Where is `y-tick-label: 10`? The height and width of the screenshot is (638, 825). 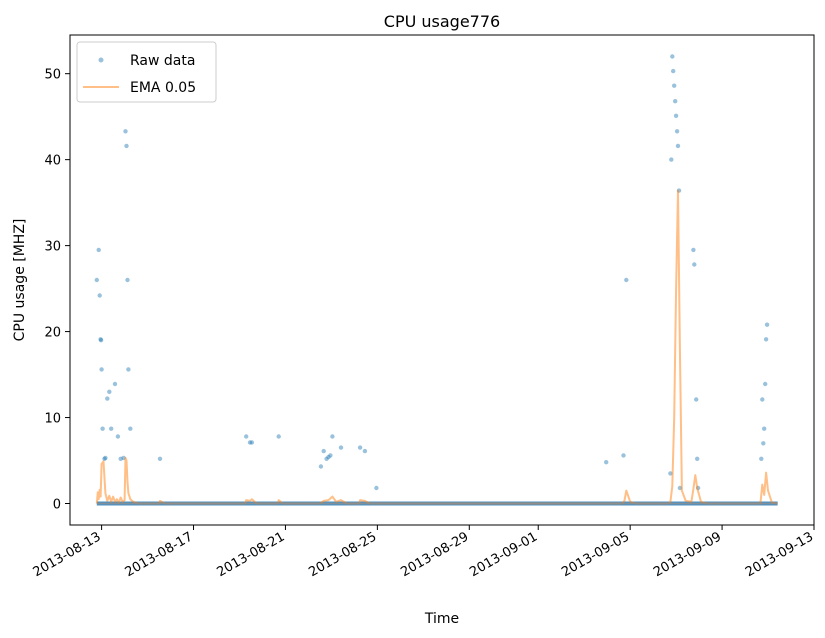 y-tick-label: 10 is located at coordinates (52, 419).